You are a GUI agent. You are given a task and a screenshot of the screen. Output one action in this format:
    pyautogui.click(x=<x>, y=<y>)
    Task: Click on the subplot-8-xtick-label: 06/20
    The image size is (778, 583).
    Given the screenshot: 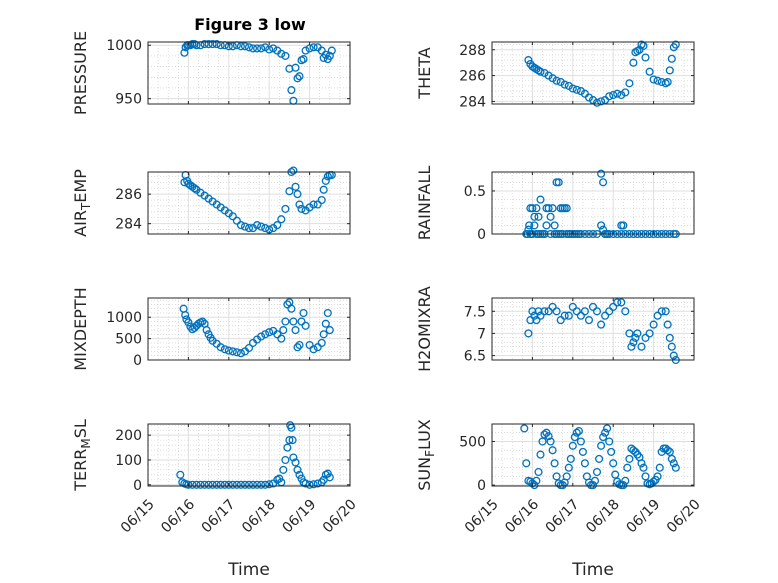 What is the action you would take?
    pyautogui.click(x=684, y=516)
    